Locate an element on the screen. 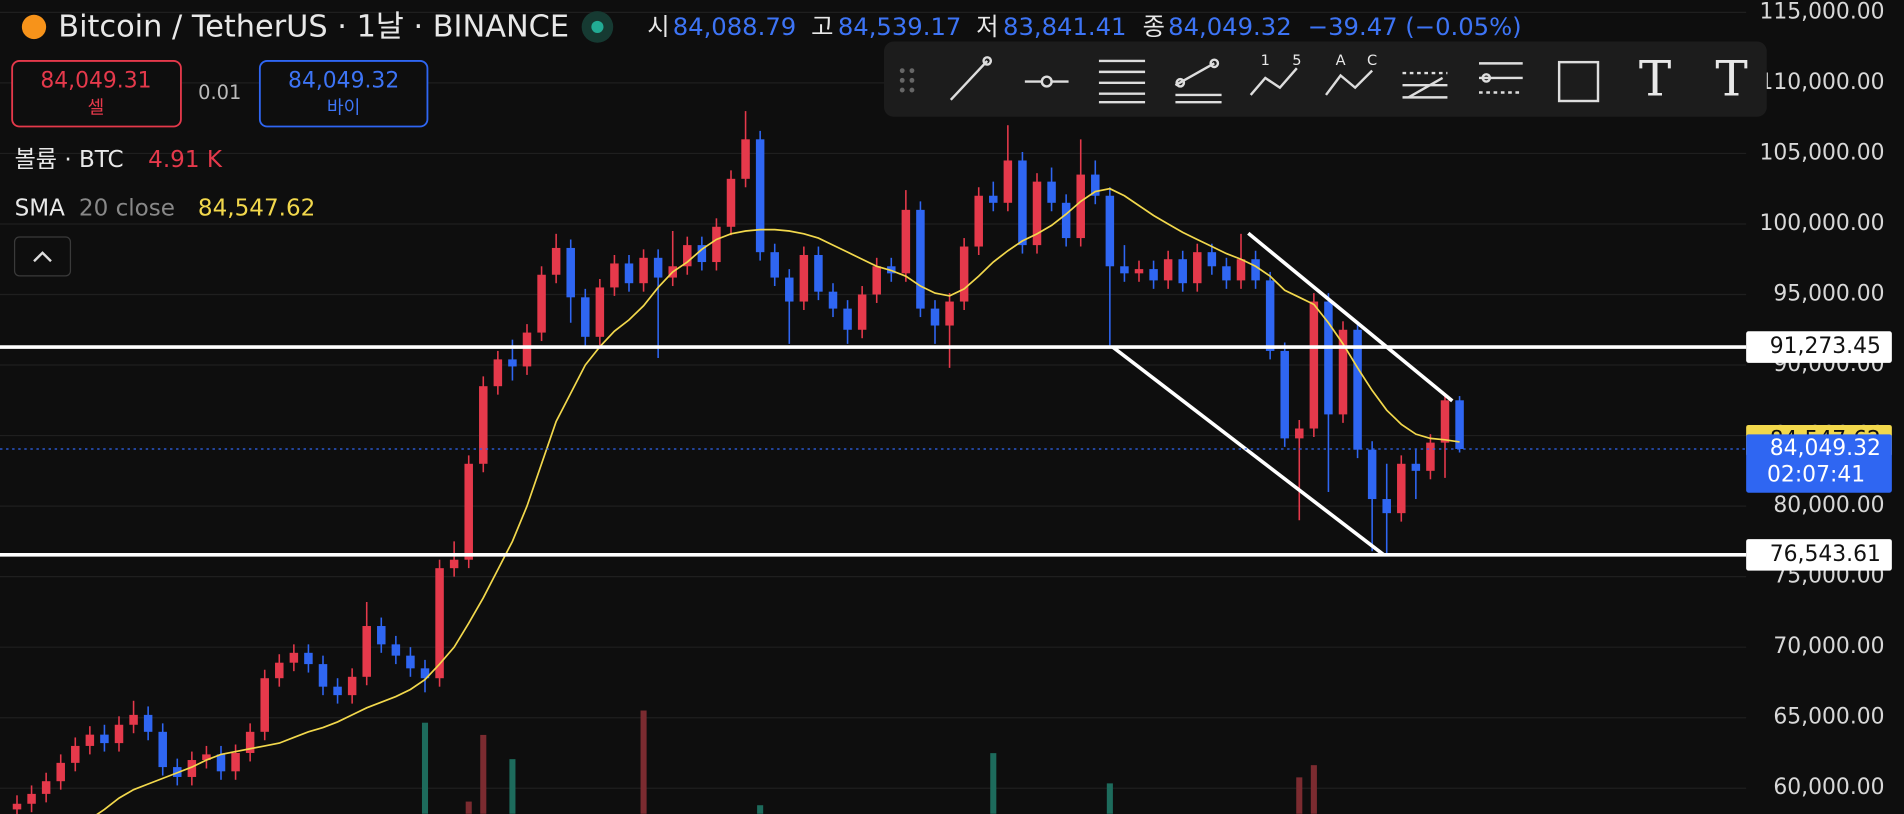  rectangle-tool is located at coordinates (1578, 81).